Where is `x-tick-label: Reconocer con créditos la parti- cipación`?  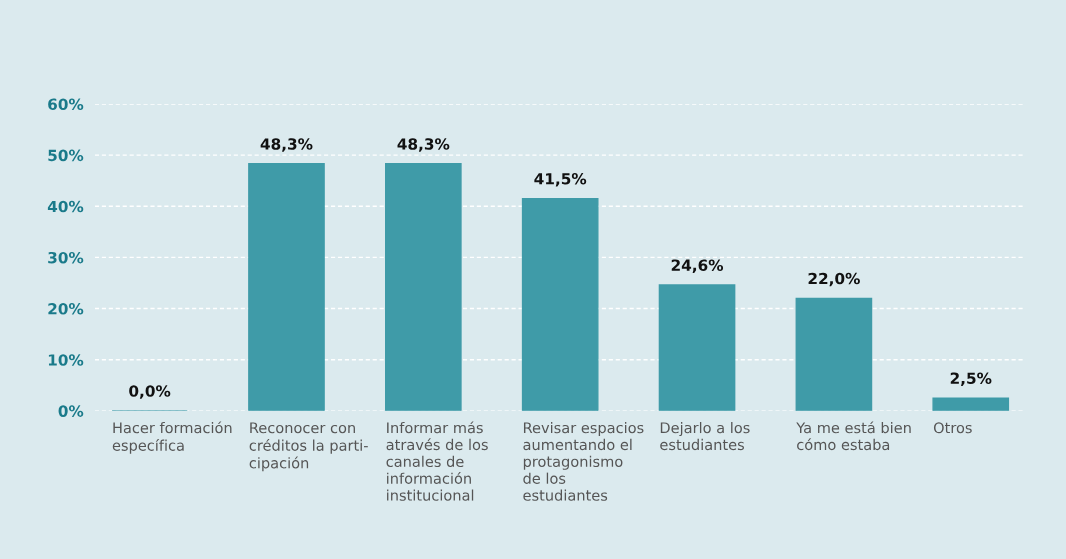 x-tick-label: Reconocer con créditos la parti- cipación is located at coordinates (308, 447).